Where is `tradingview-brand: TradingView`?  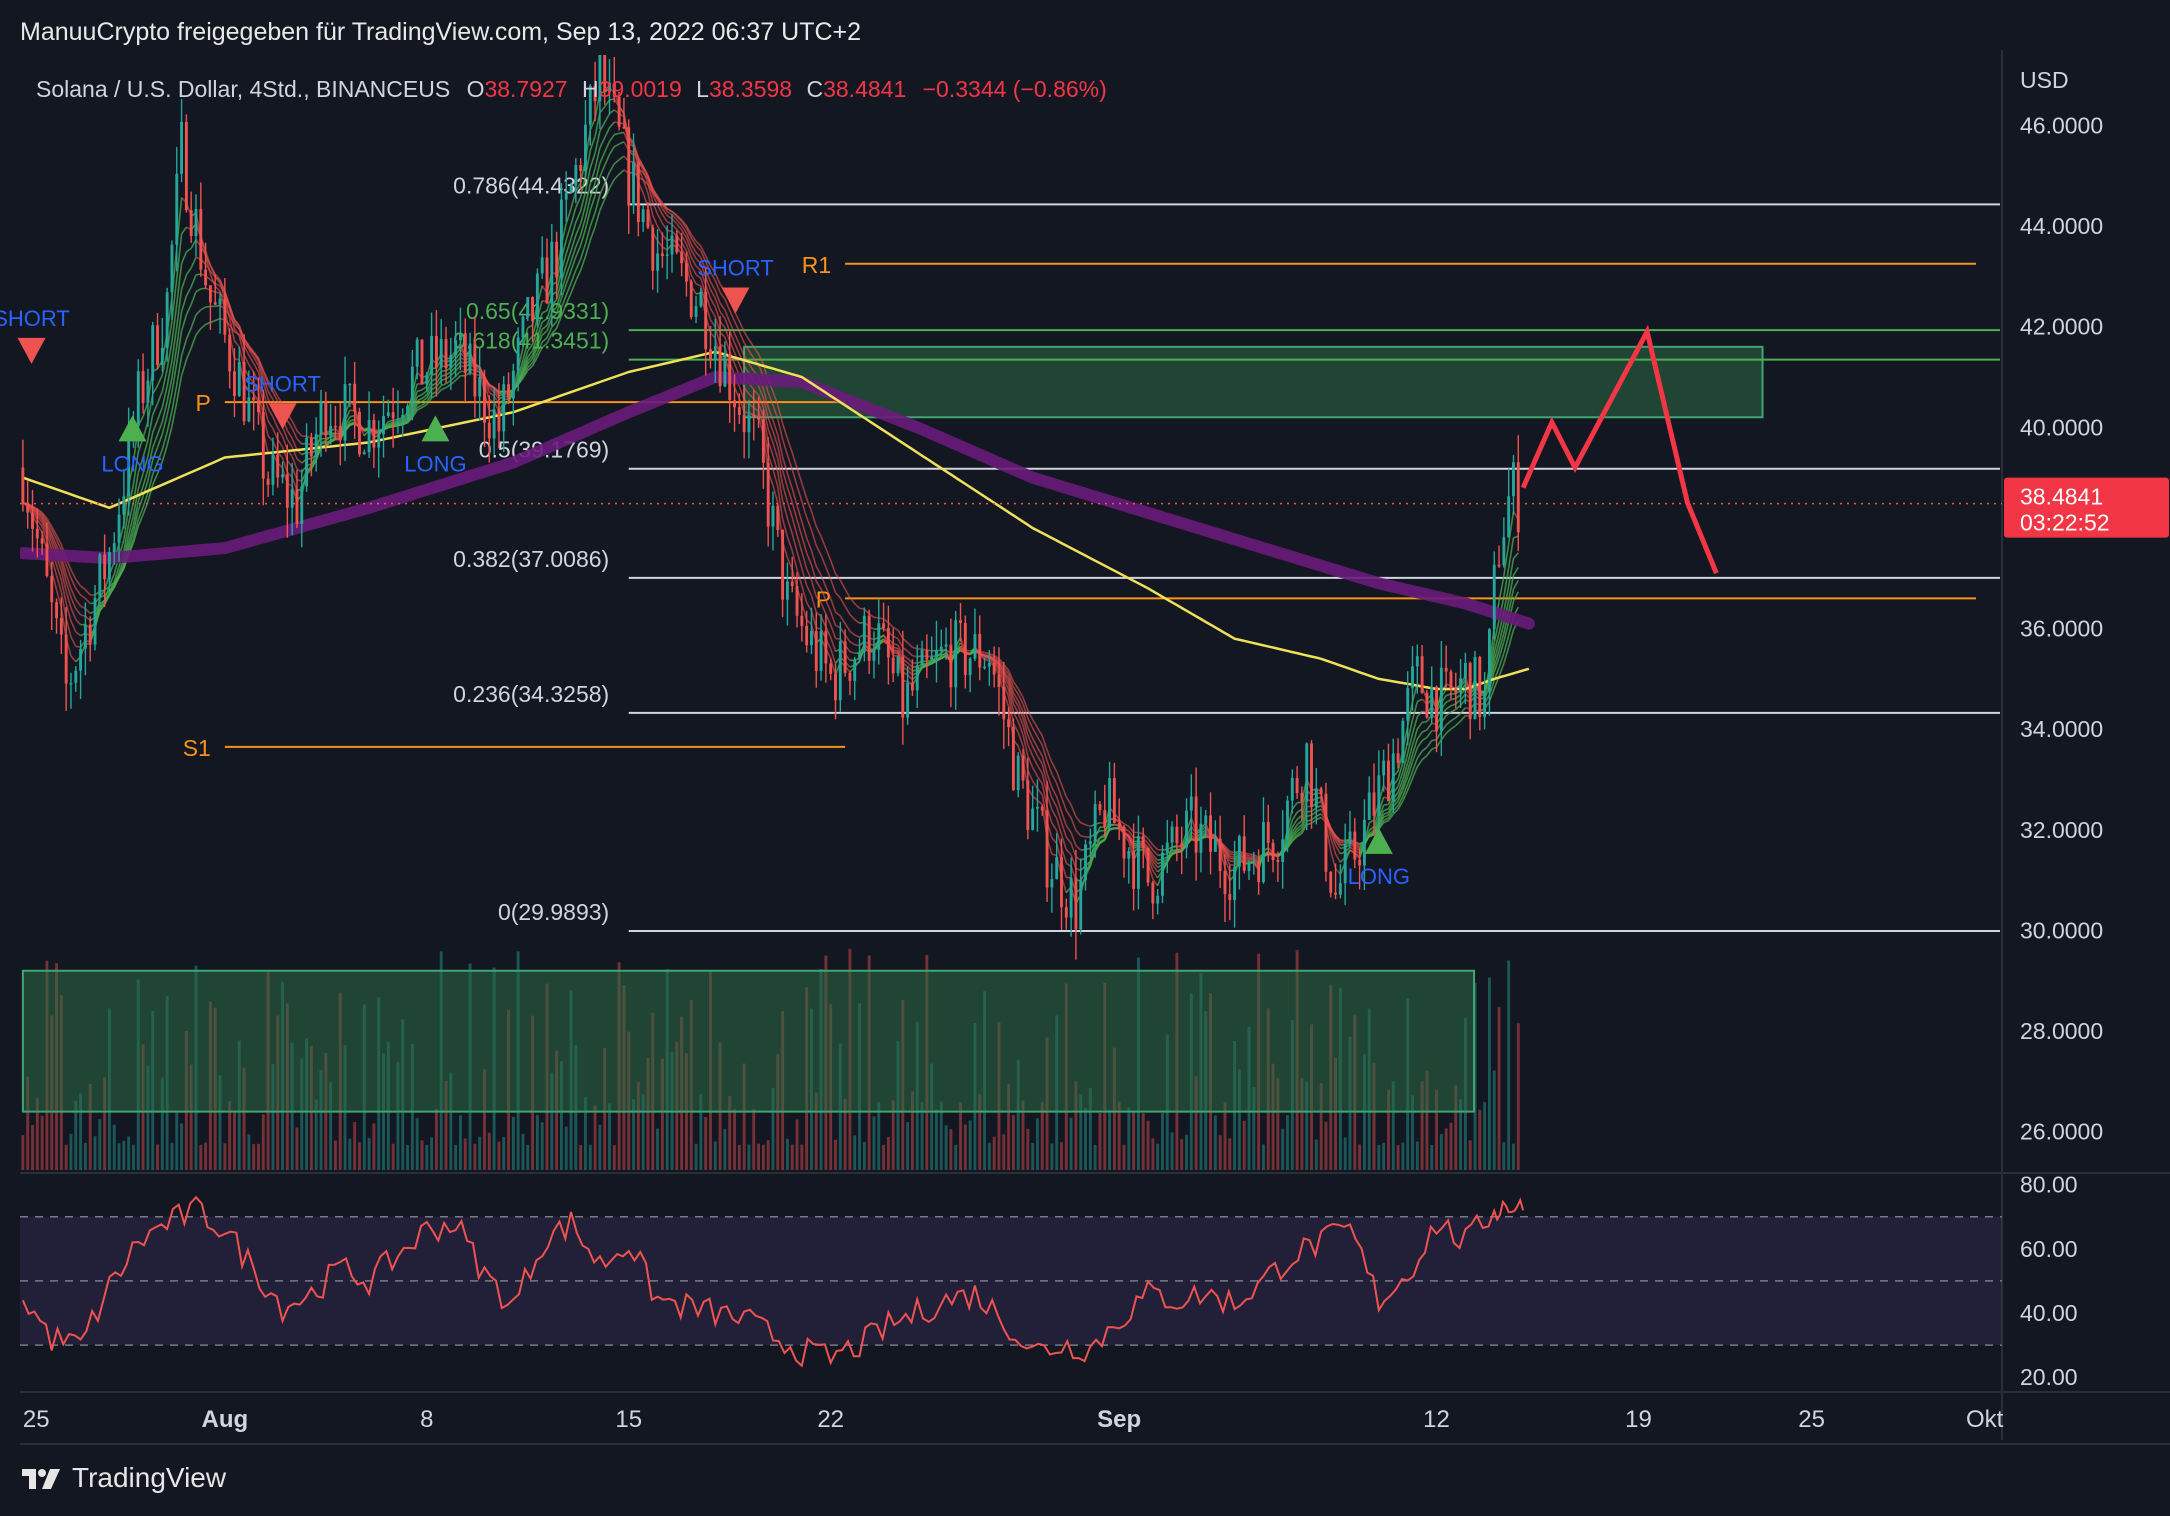 tradingview-brand: TradingView is located at coordinates (149, 1477).